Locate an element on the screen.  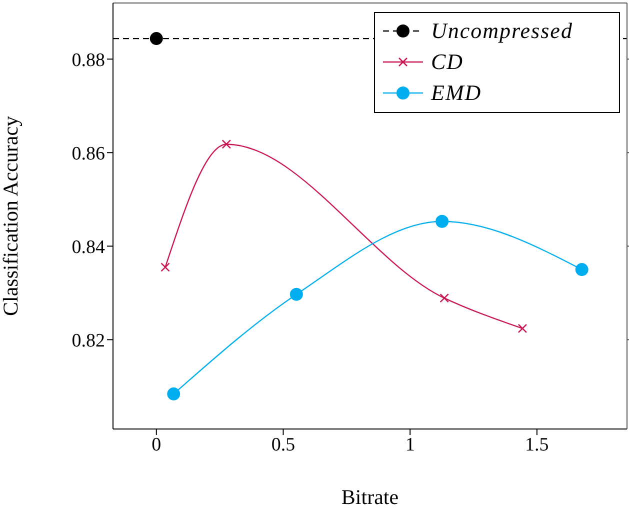
legend-label: CD is located at coordinates (447, 61).